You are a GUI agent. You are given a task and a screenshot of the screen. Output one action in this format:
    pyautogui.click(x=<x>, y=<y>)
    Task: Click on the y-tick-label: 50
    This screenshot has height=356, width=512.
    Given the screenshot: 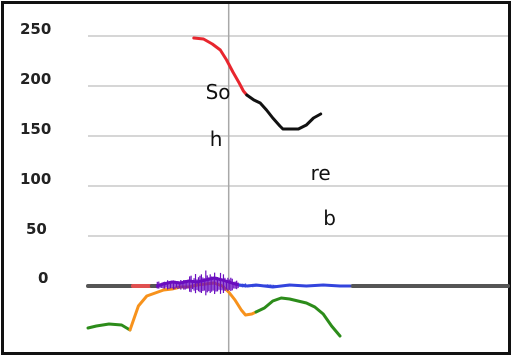 What is the action you would take?
    pyautogui.click(x=36, y=229)
    